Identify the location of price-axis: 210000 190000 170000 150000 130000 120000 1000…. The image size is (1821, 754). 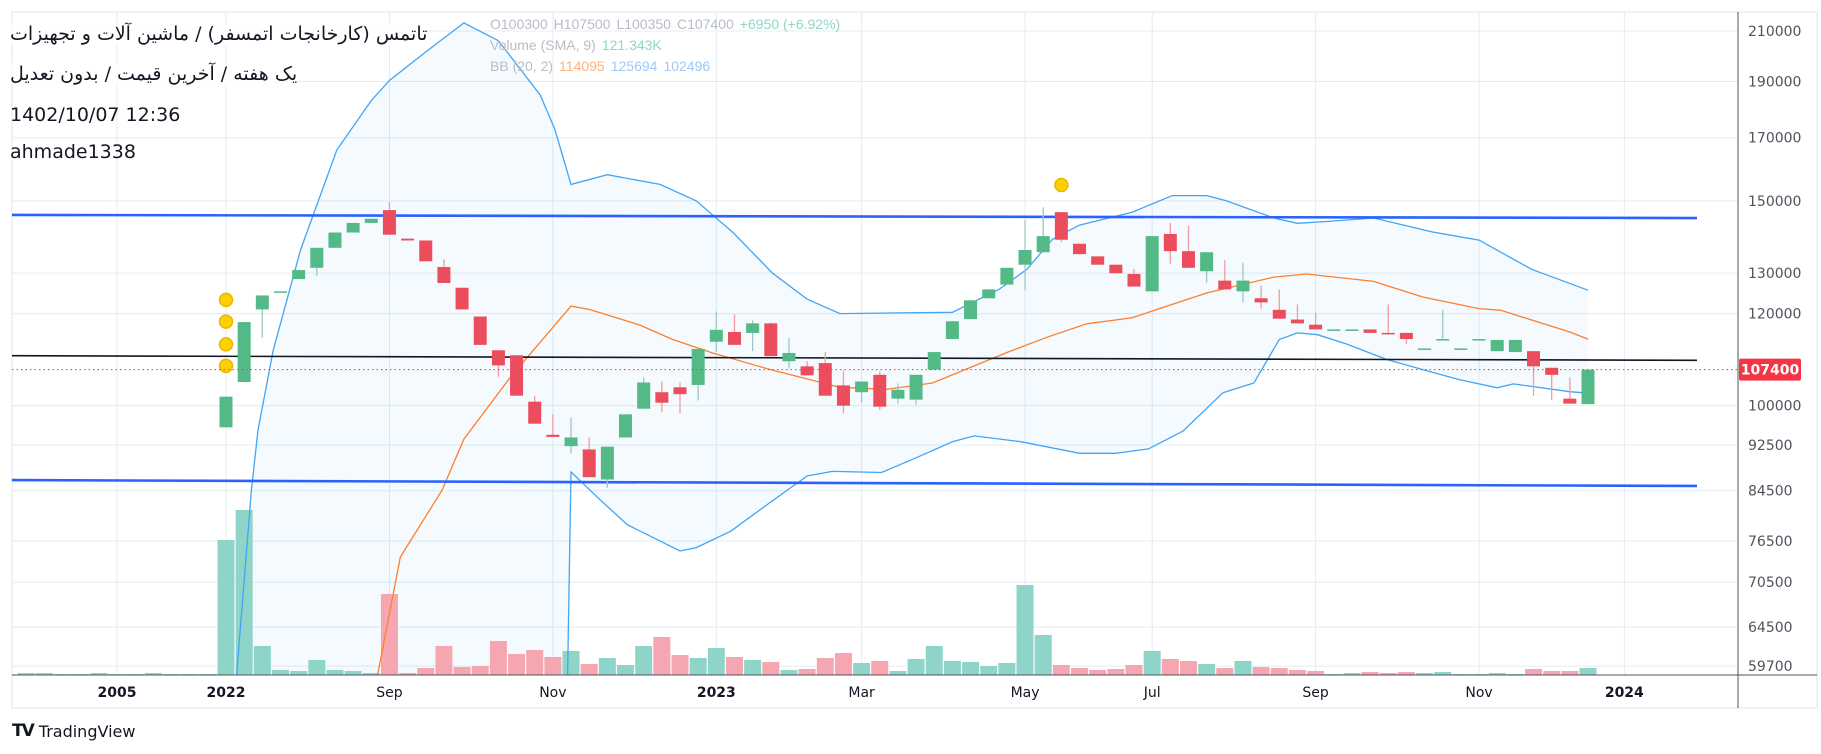
(1770, 349).